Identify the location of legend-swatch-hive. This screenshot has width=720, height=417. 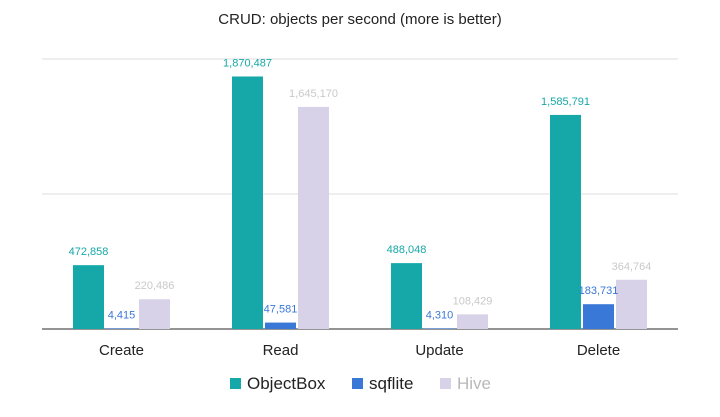
(445, 383).